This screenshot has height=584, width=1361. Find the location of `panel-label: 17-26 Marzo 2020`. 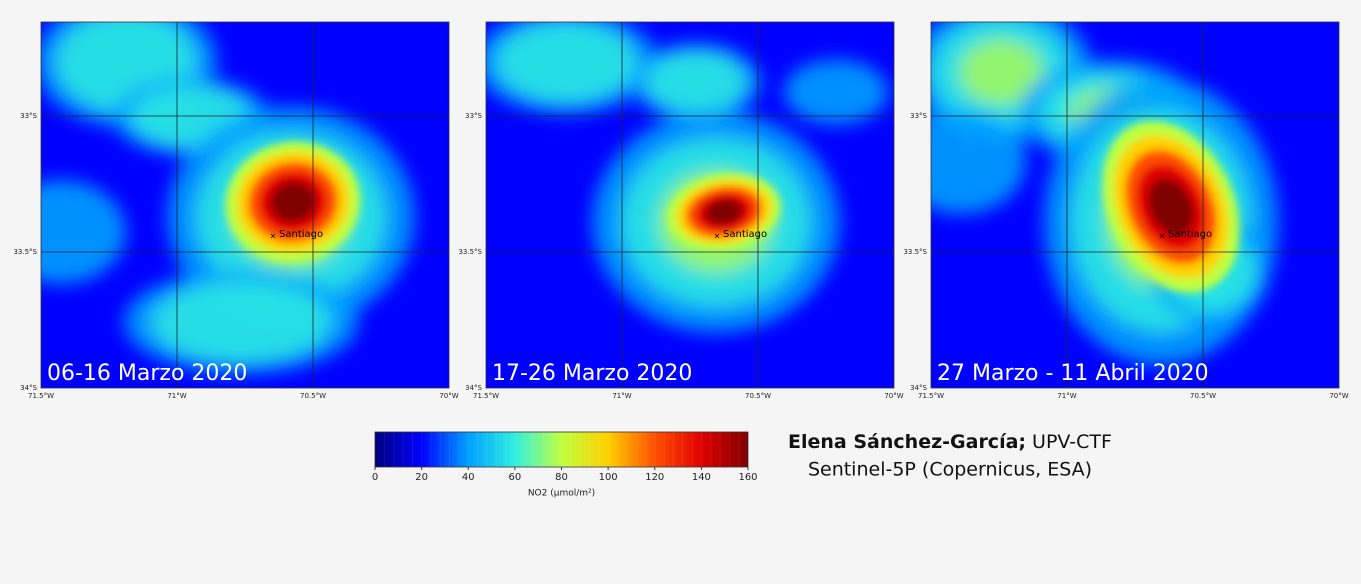

panel-label: 17-26 Marzo 2020 is located at coordinates (592, 373).